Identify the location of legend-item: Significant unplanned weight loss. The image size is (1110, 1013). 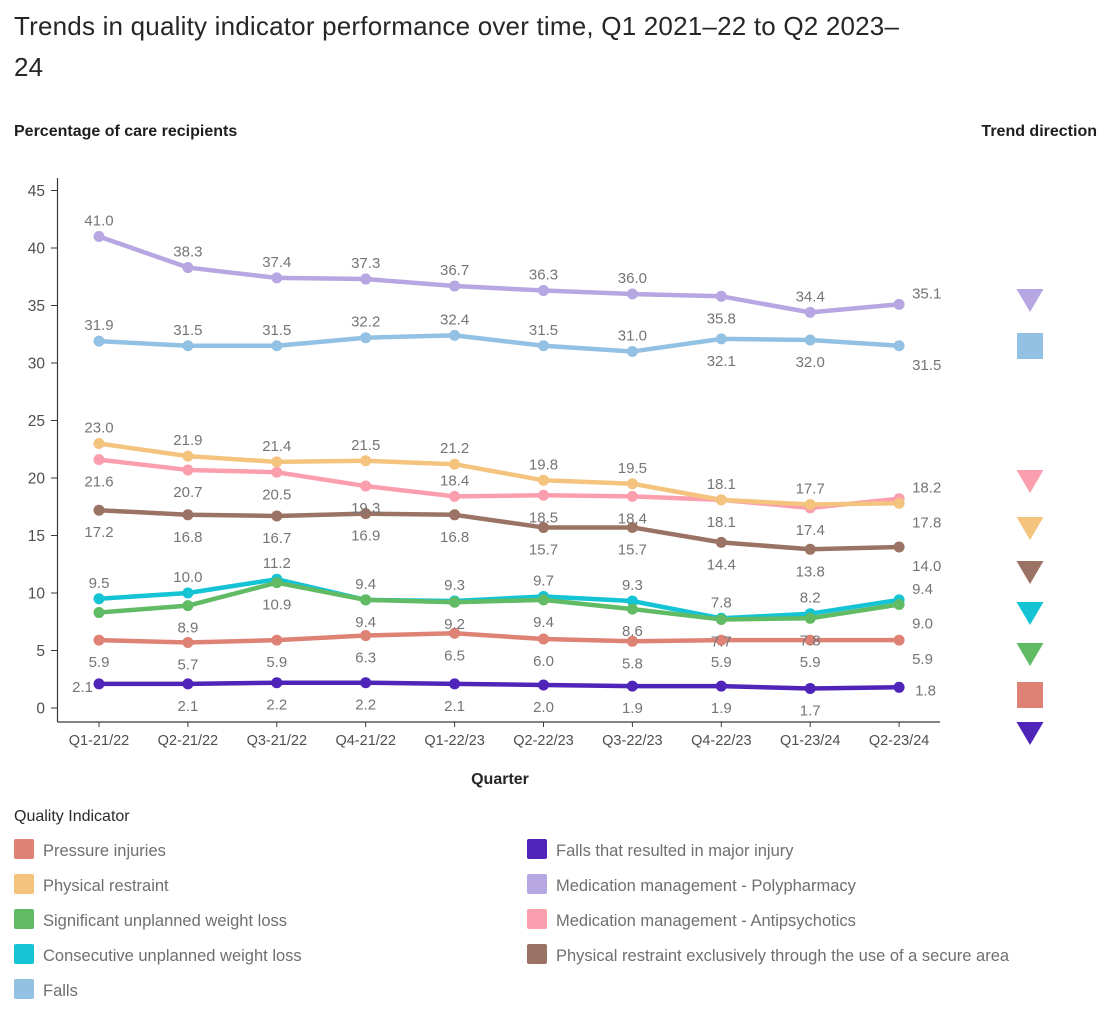
(254, 921).